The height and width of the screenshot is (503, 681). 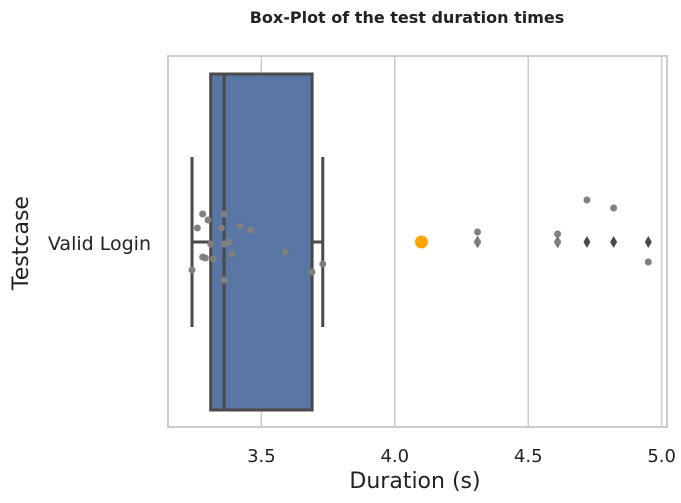 I want to click on highlighted-point, so click(x=422, y=242).